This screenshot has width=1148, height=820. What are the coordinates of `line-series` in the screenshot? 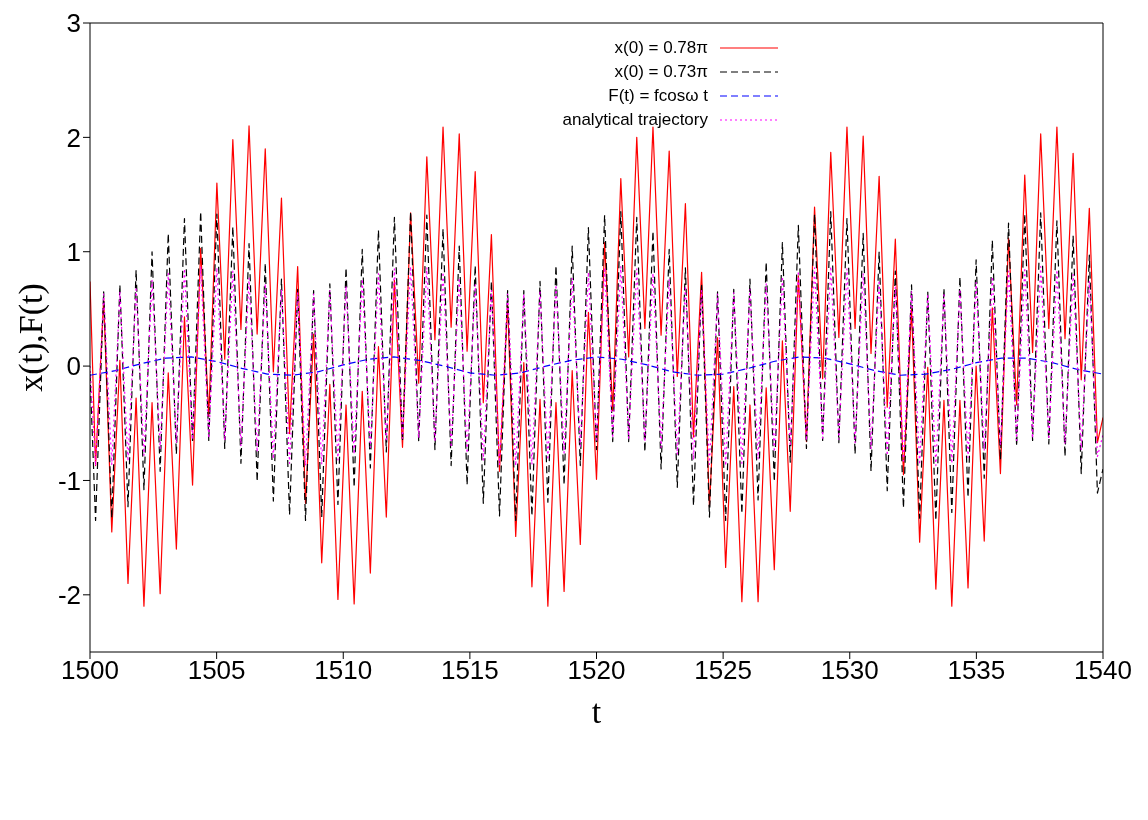 It's located at (596, 366).